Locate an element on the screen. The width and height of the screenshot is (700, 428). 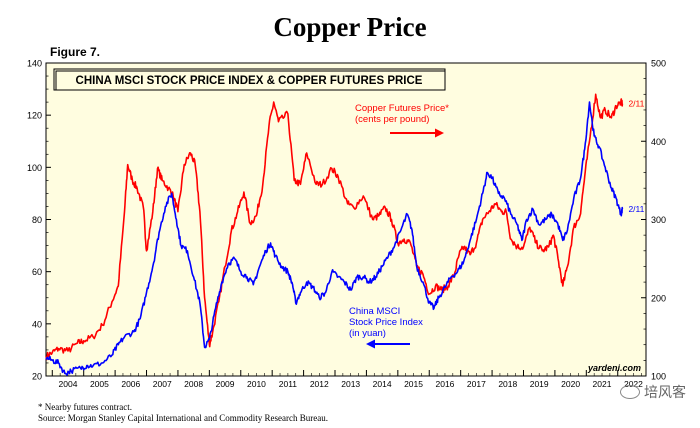
watermark: 培风客 is located at coordinates (653, 392).